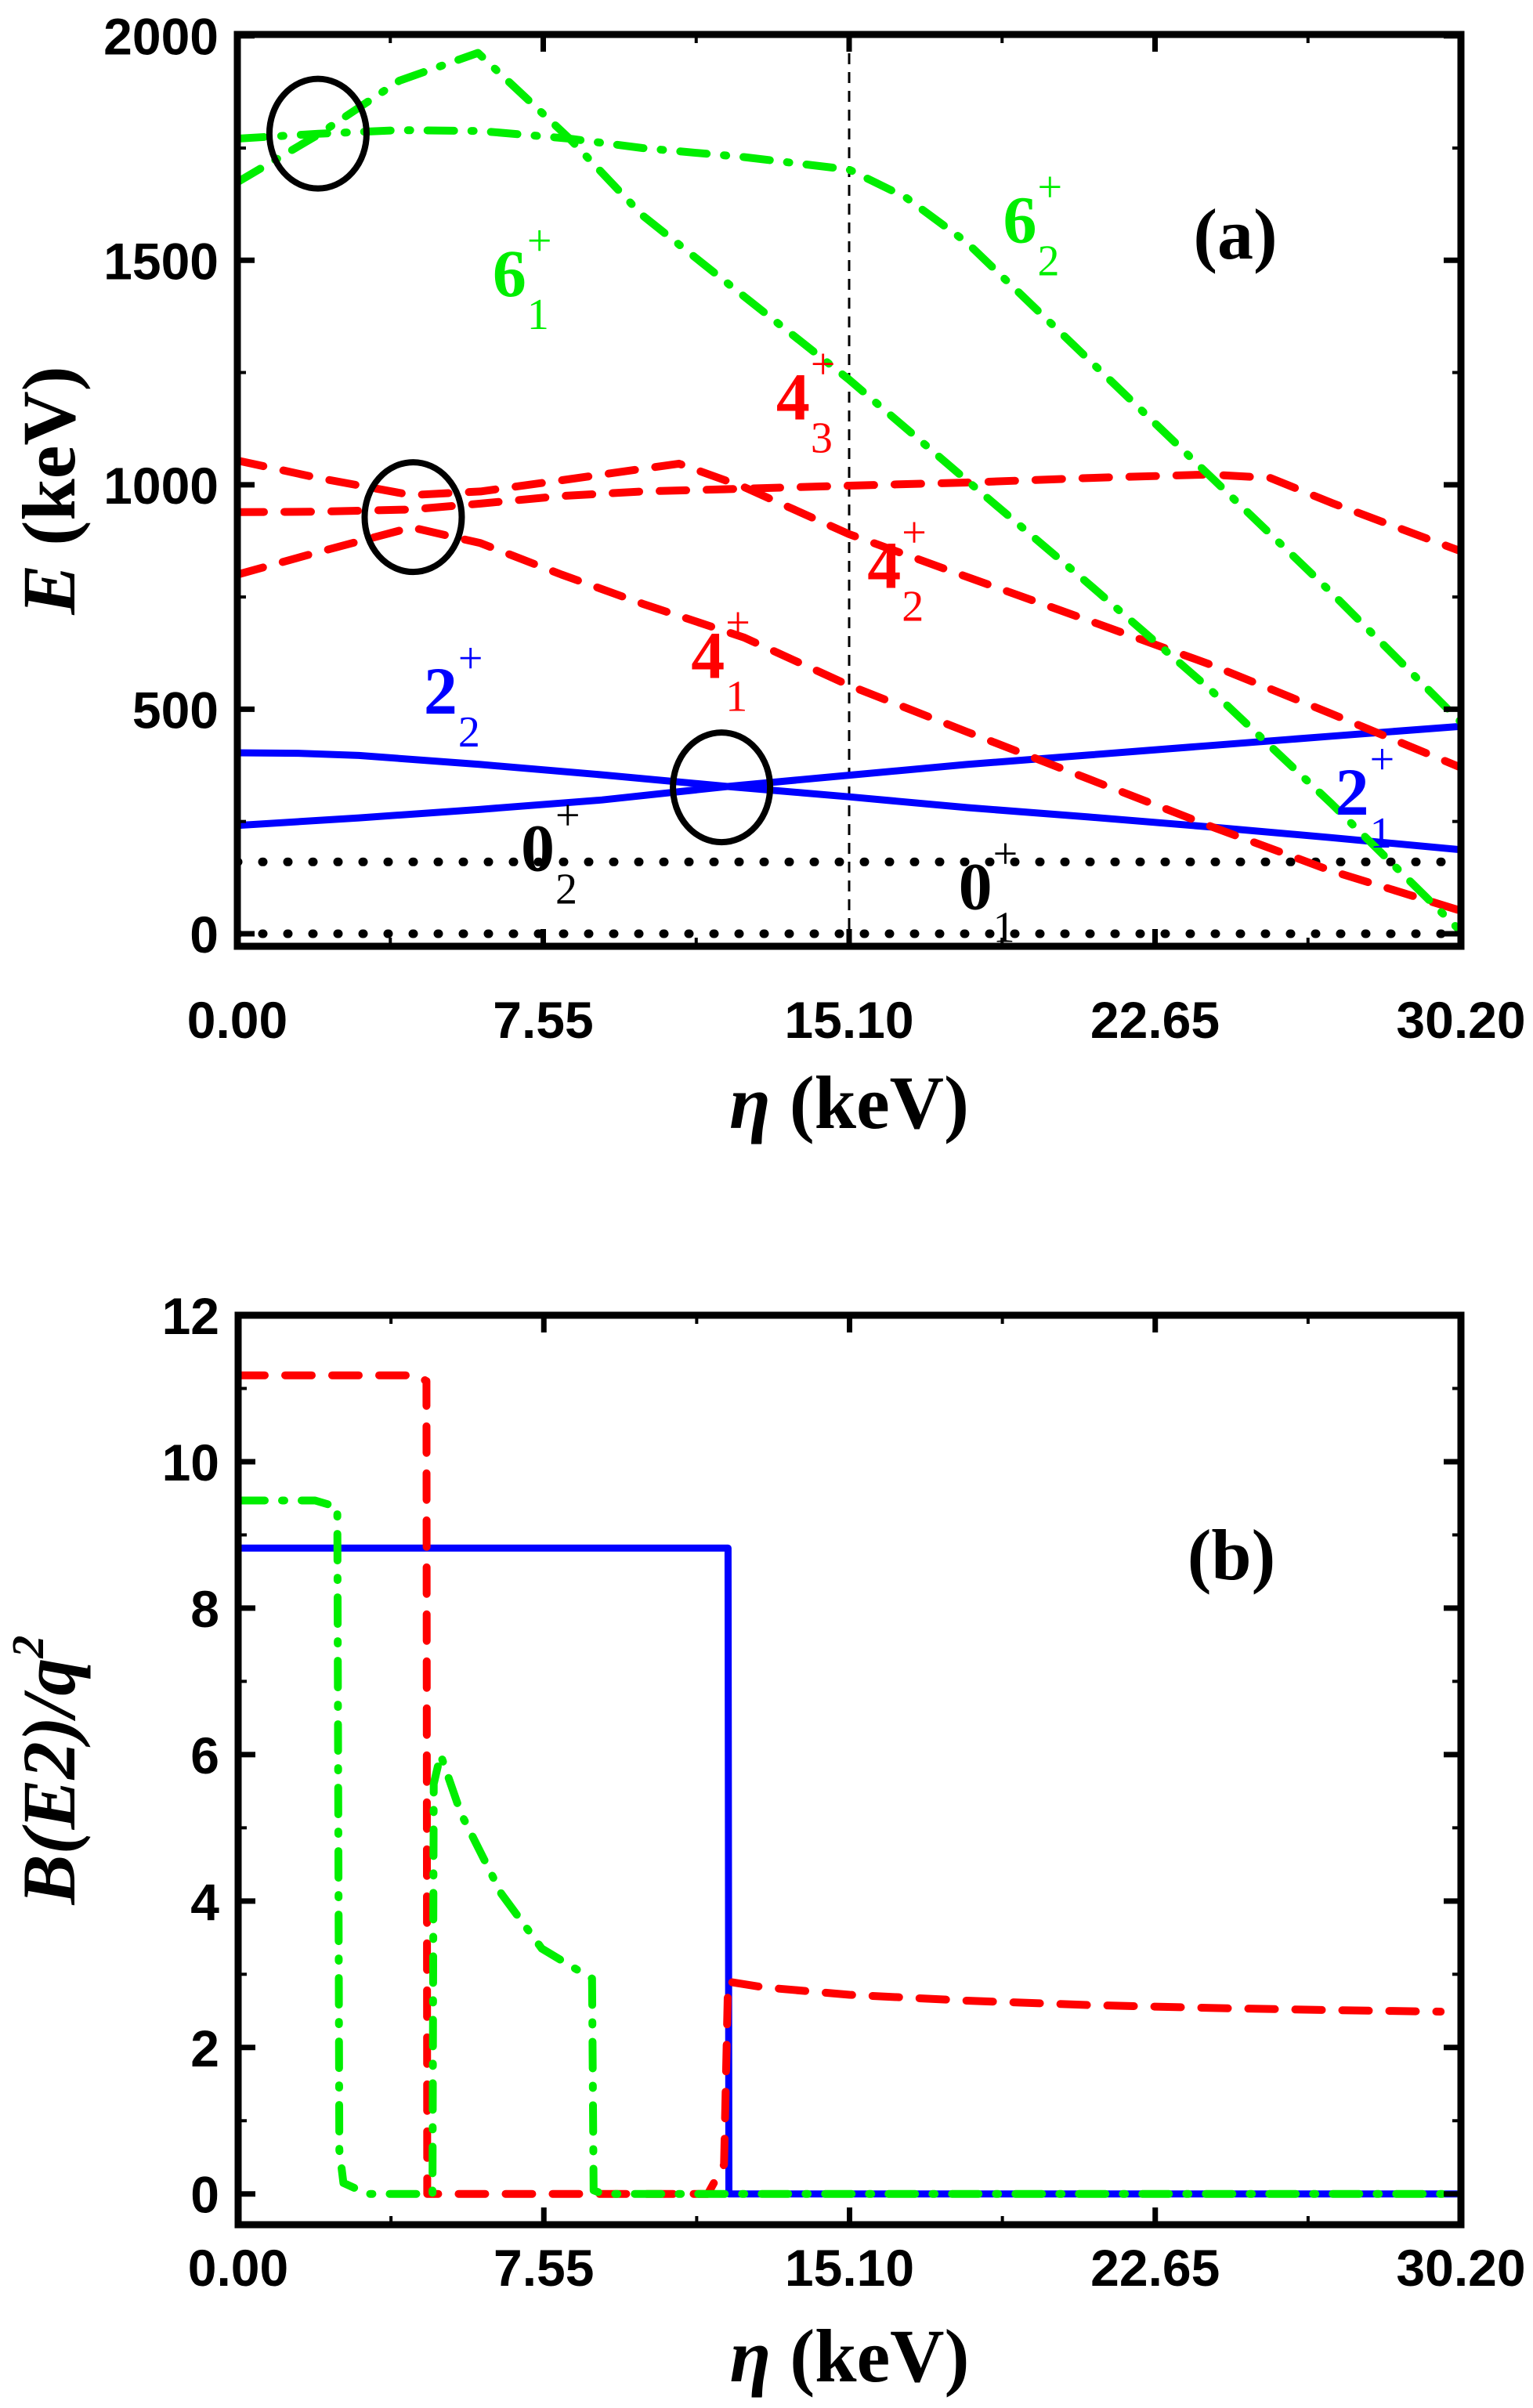  Describe the element at coordinates (190, 1462) in the screenshot. I see `y-tick-label: 10` at that location.